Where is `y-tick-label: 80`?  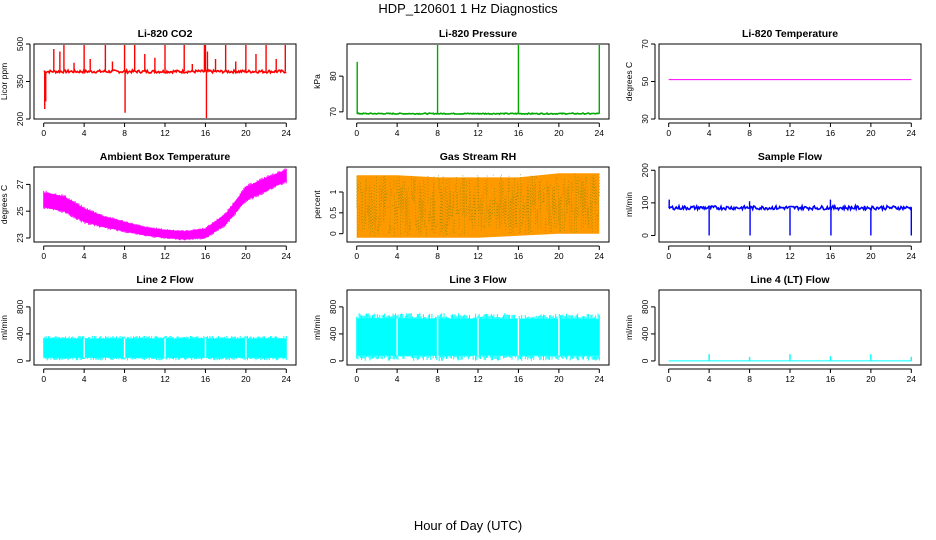 y-tick-label: 80 is located at coordinates (333, 76).